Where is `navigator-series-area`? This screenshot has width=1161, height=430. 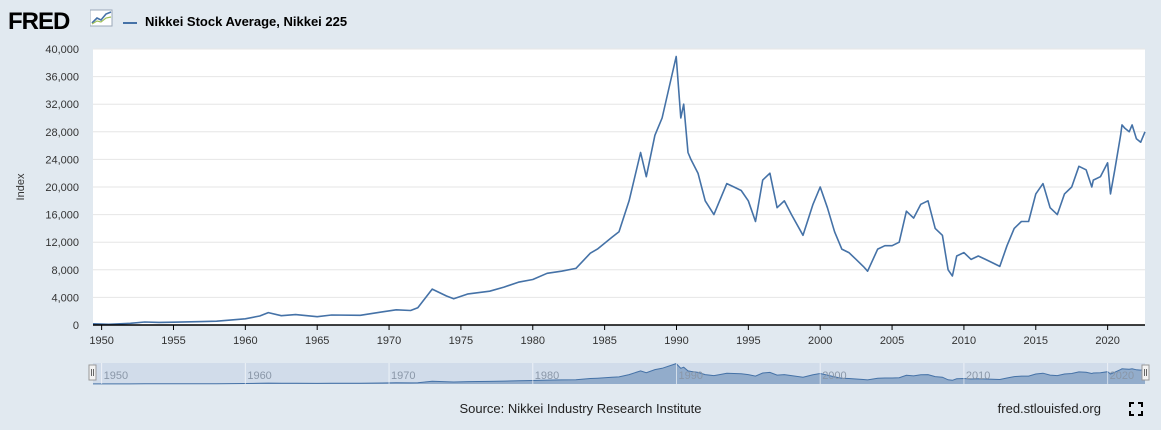 navigator-series-area is located at coordinates (619, 373).